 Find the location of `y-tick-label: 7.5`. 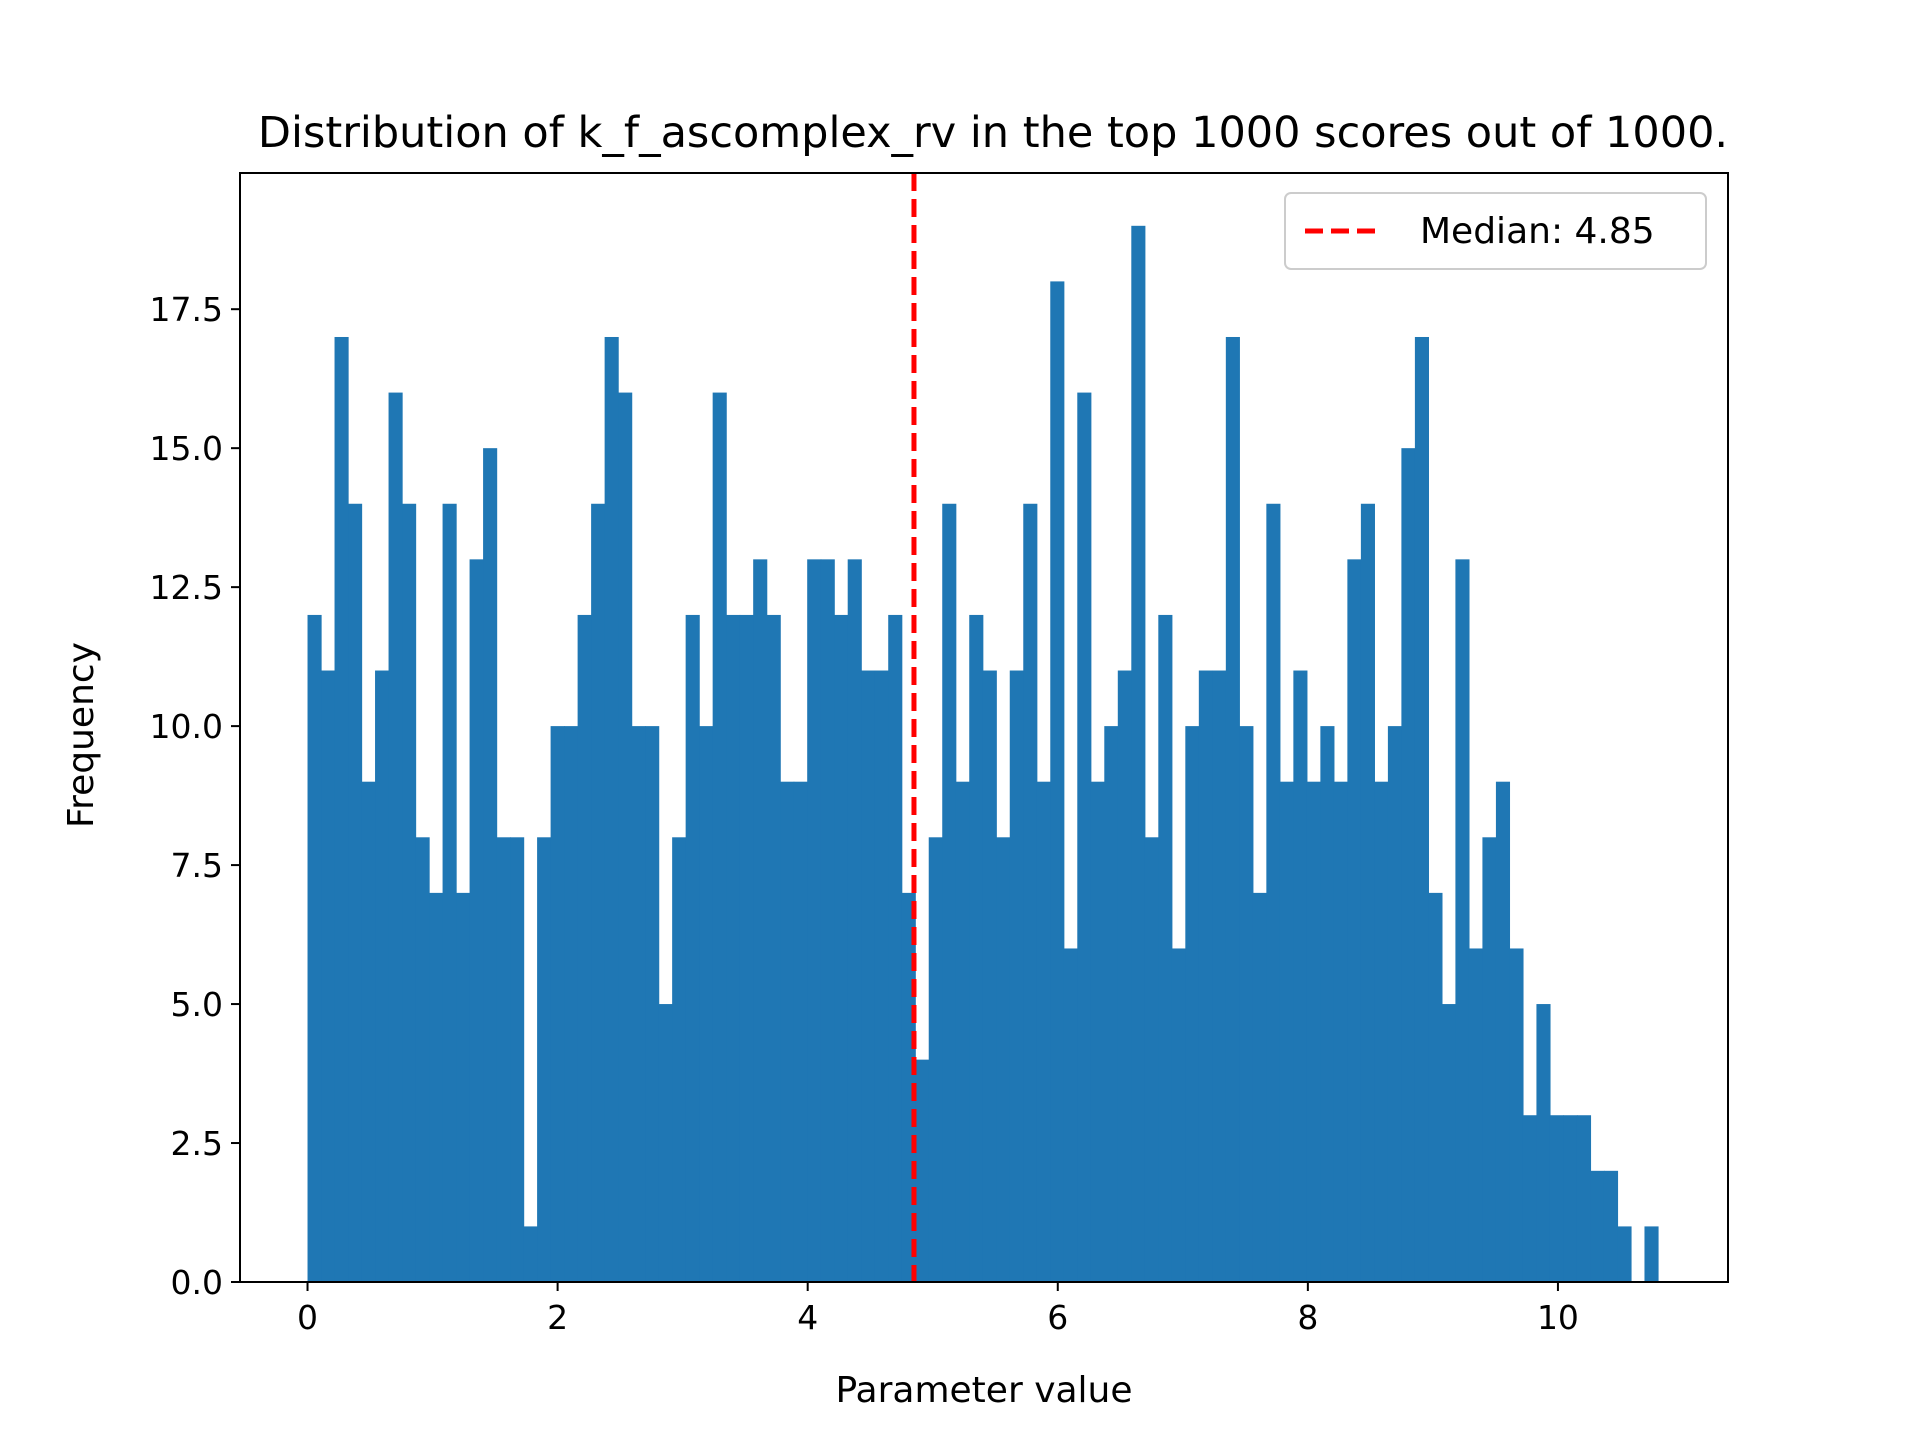

y-tick-label: 7.5 is located at coordinates (197, 865).